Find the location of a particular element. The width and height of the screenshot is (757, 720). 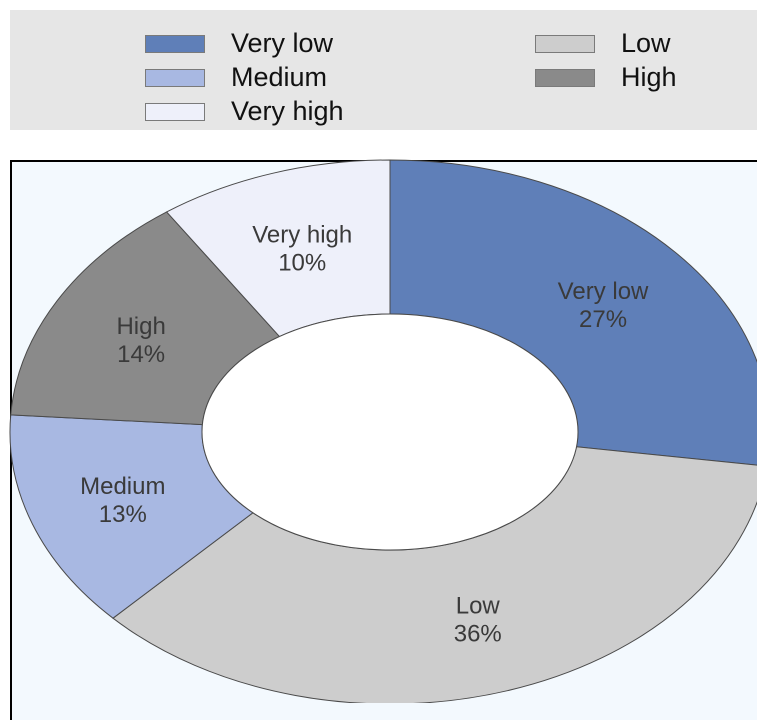

legend-swatch-very-high is located at coordinates (175, 111).